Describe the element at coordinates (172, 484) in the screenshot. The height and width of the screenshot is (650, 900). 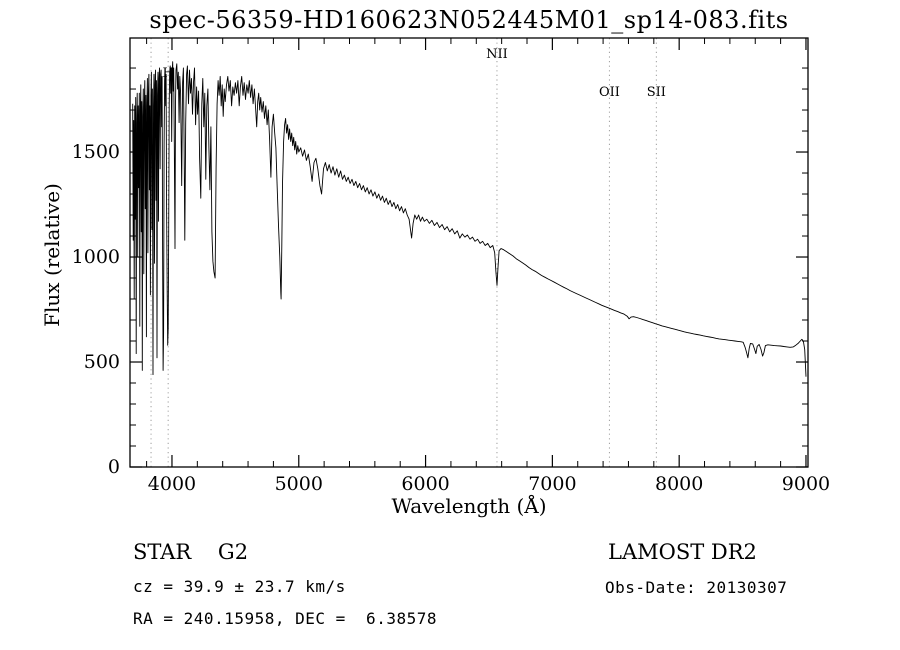
I see `x-tick-label: 4000` at that location.